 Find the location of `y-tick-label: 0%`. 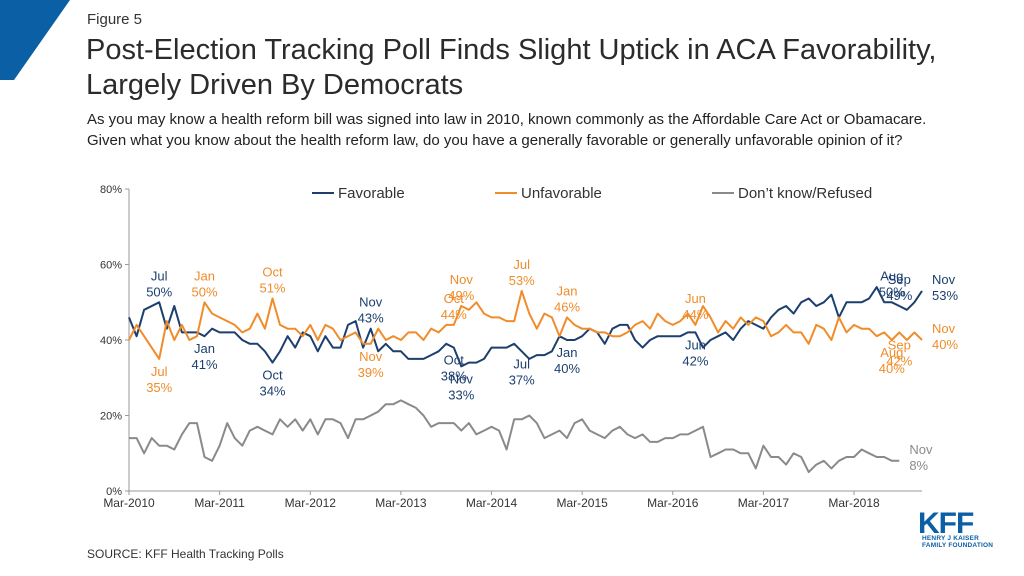

y-tick-label: 0% is located at coordinates (114, 492).